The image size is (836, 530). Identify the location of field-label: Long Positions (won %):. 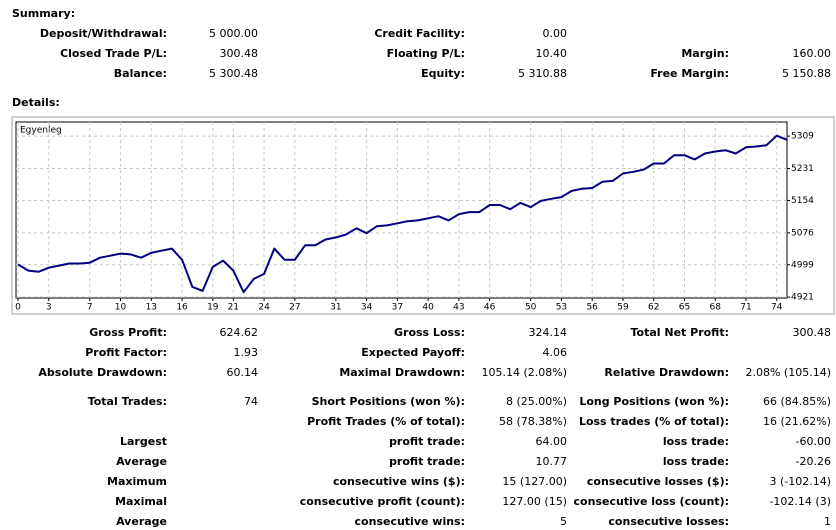
(654, 401).